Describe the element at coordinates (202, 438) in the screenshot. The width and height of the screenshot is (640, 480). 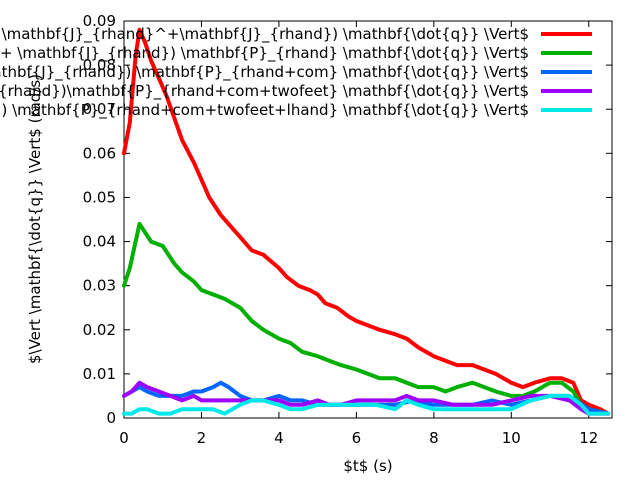
I see `x-tick-label: 2` at that location.